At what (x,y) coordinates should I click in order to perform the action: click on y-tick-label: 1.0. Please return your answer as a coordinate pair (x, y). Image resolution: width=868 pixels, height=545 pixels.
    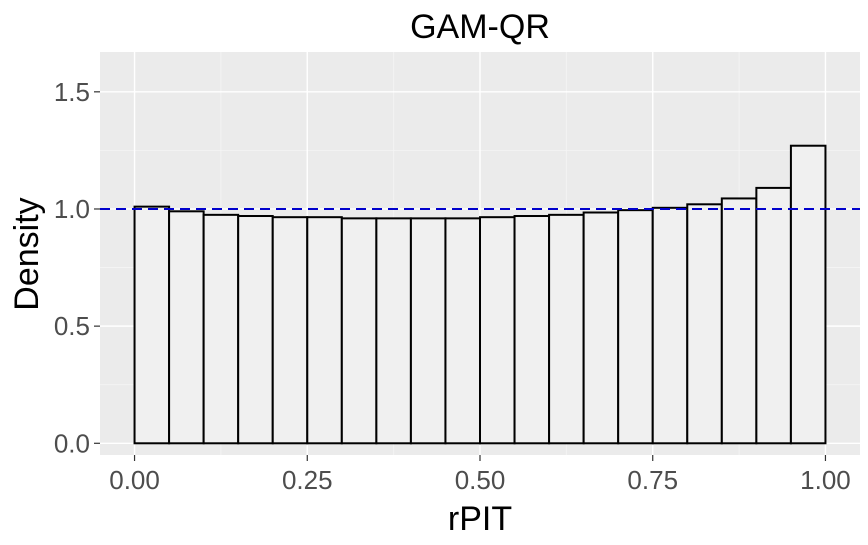
    Looking at the image, I should click on (72, 209).